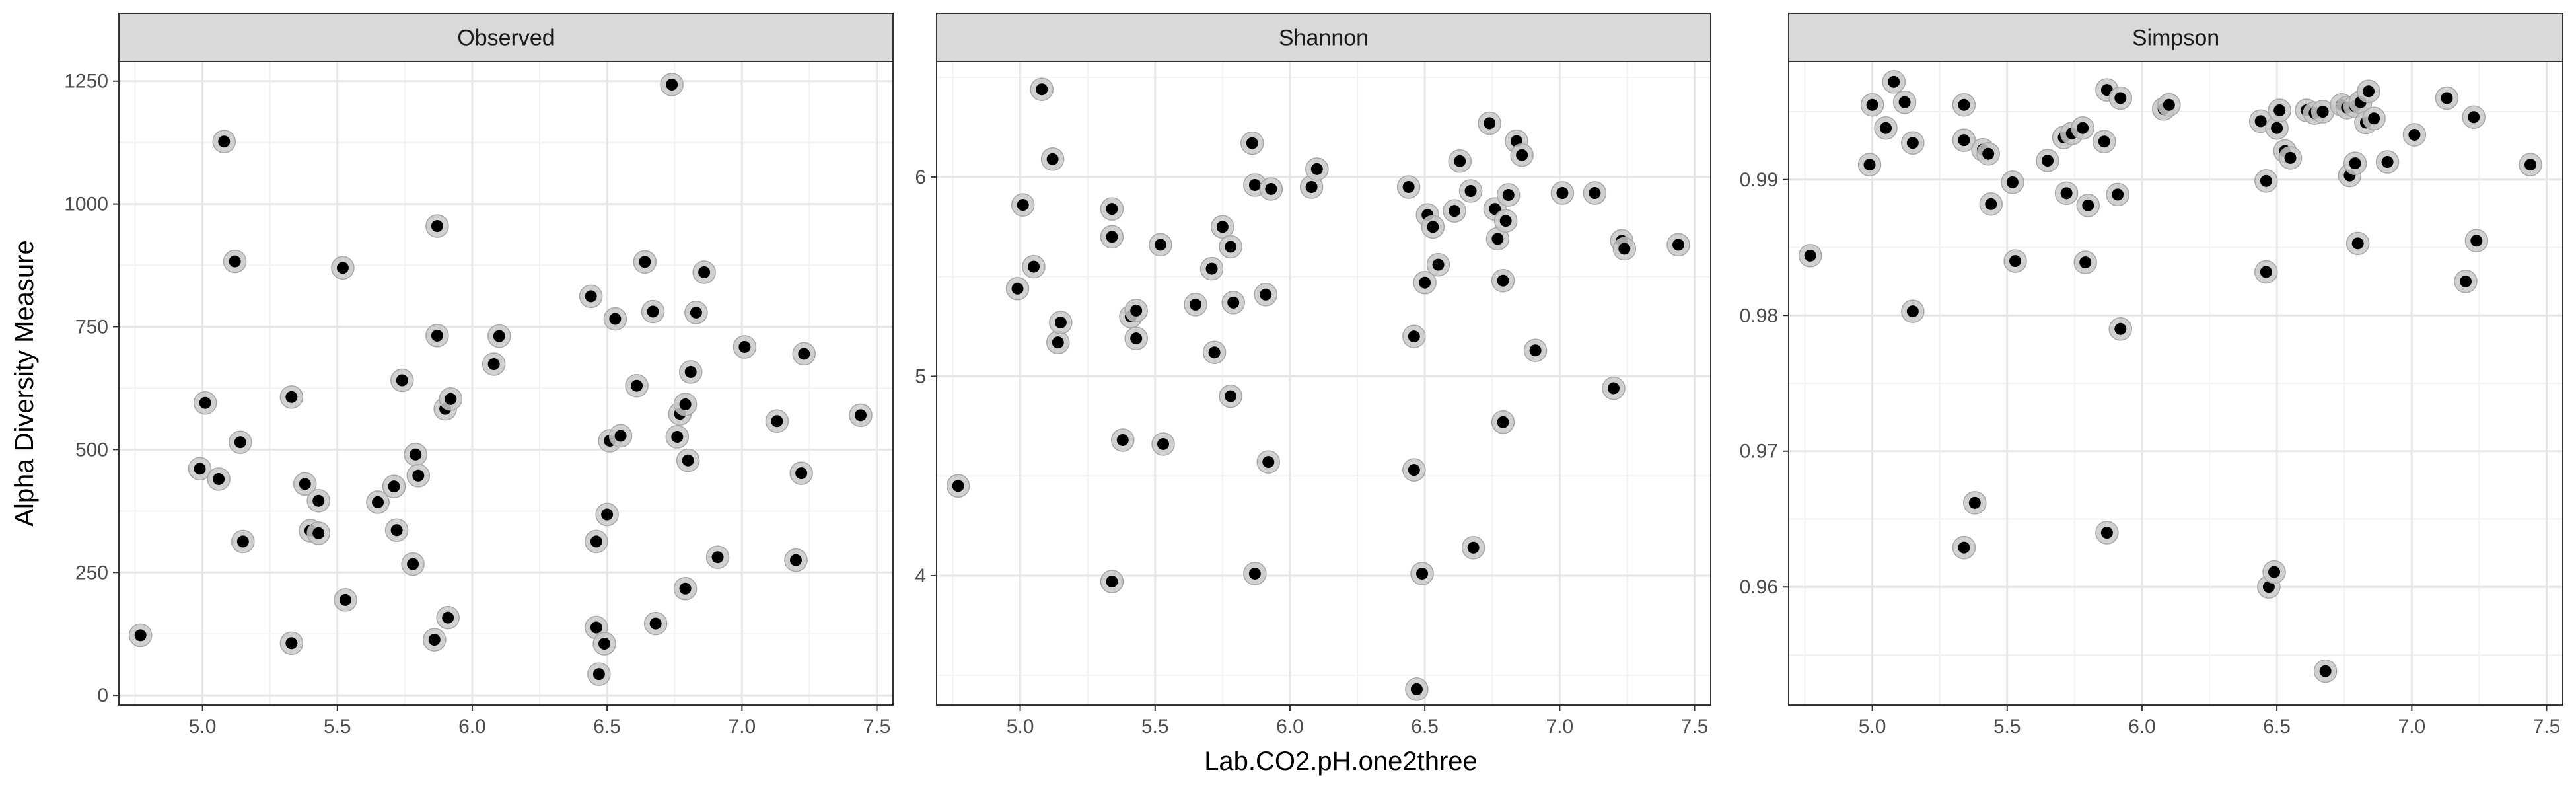 The width and height of the screenshot is (2576, 793). Describe the element at coordinates (2547, 727) in the screenshot. I see `x-tick-label: 7.5` at that location.